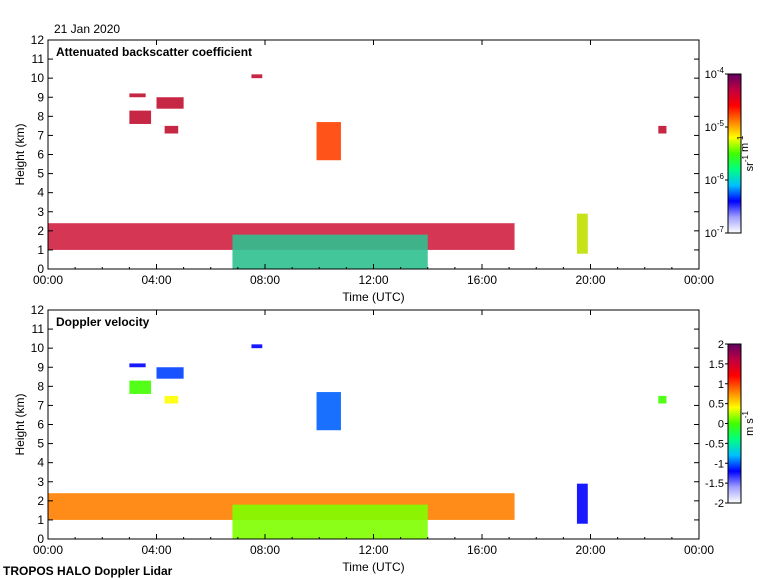  I want to click on colorbar-tick-label: 1.5, so click(716, 365).